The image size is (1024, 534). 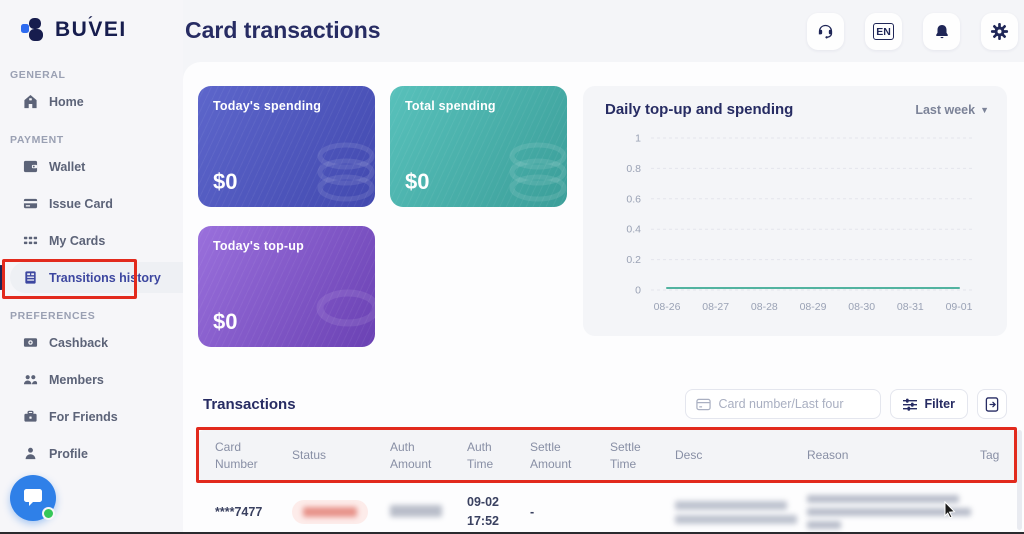 What do you see at coordinates (984, 109) in the screenshot?
I see `chevron-down-icon: ▼` at bounding box center [984, 109].